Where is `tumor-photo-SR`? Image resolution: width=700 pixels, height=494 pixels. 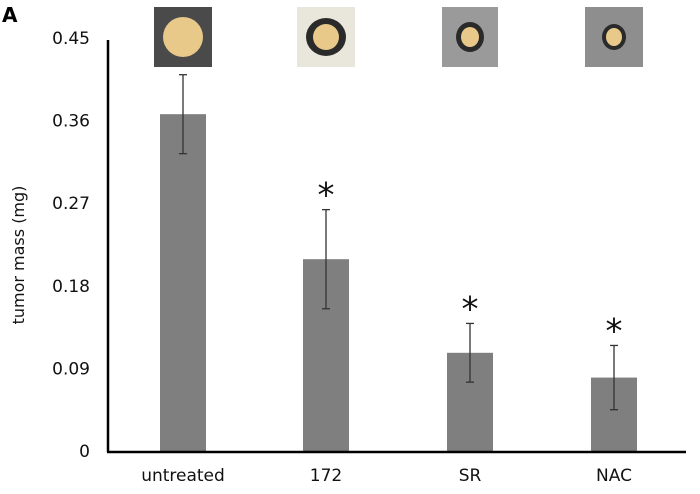 tumor-photo-SR is located at coordinates (470, 37).